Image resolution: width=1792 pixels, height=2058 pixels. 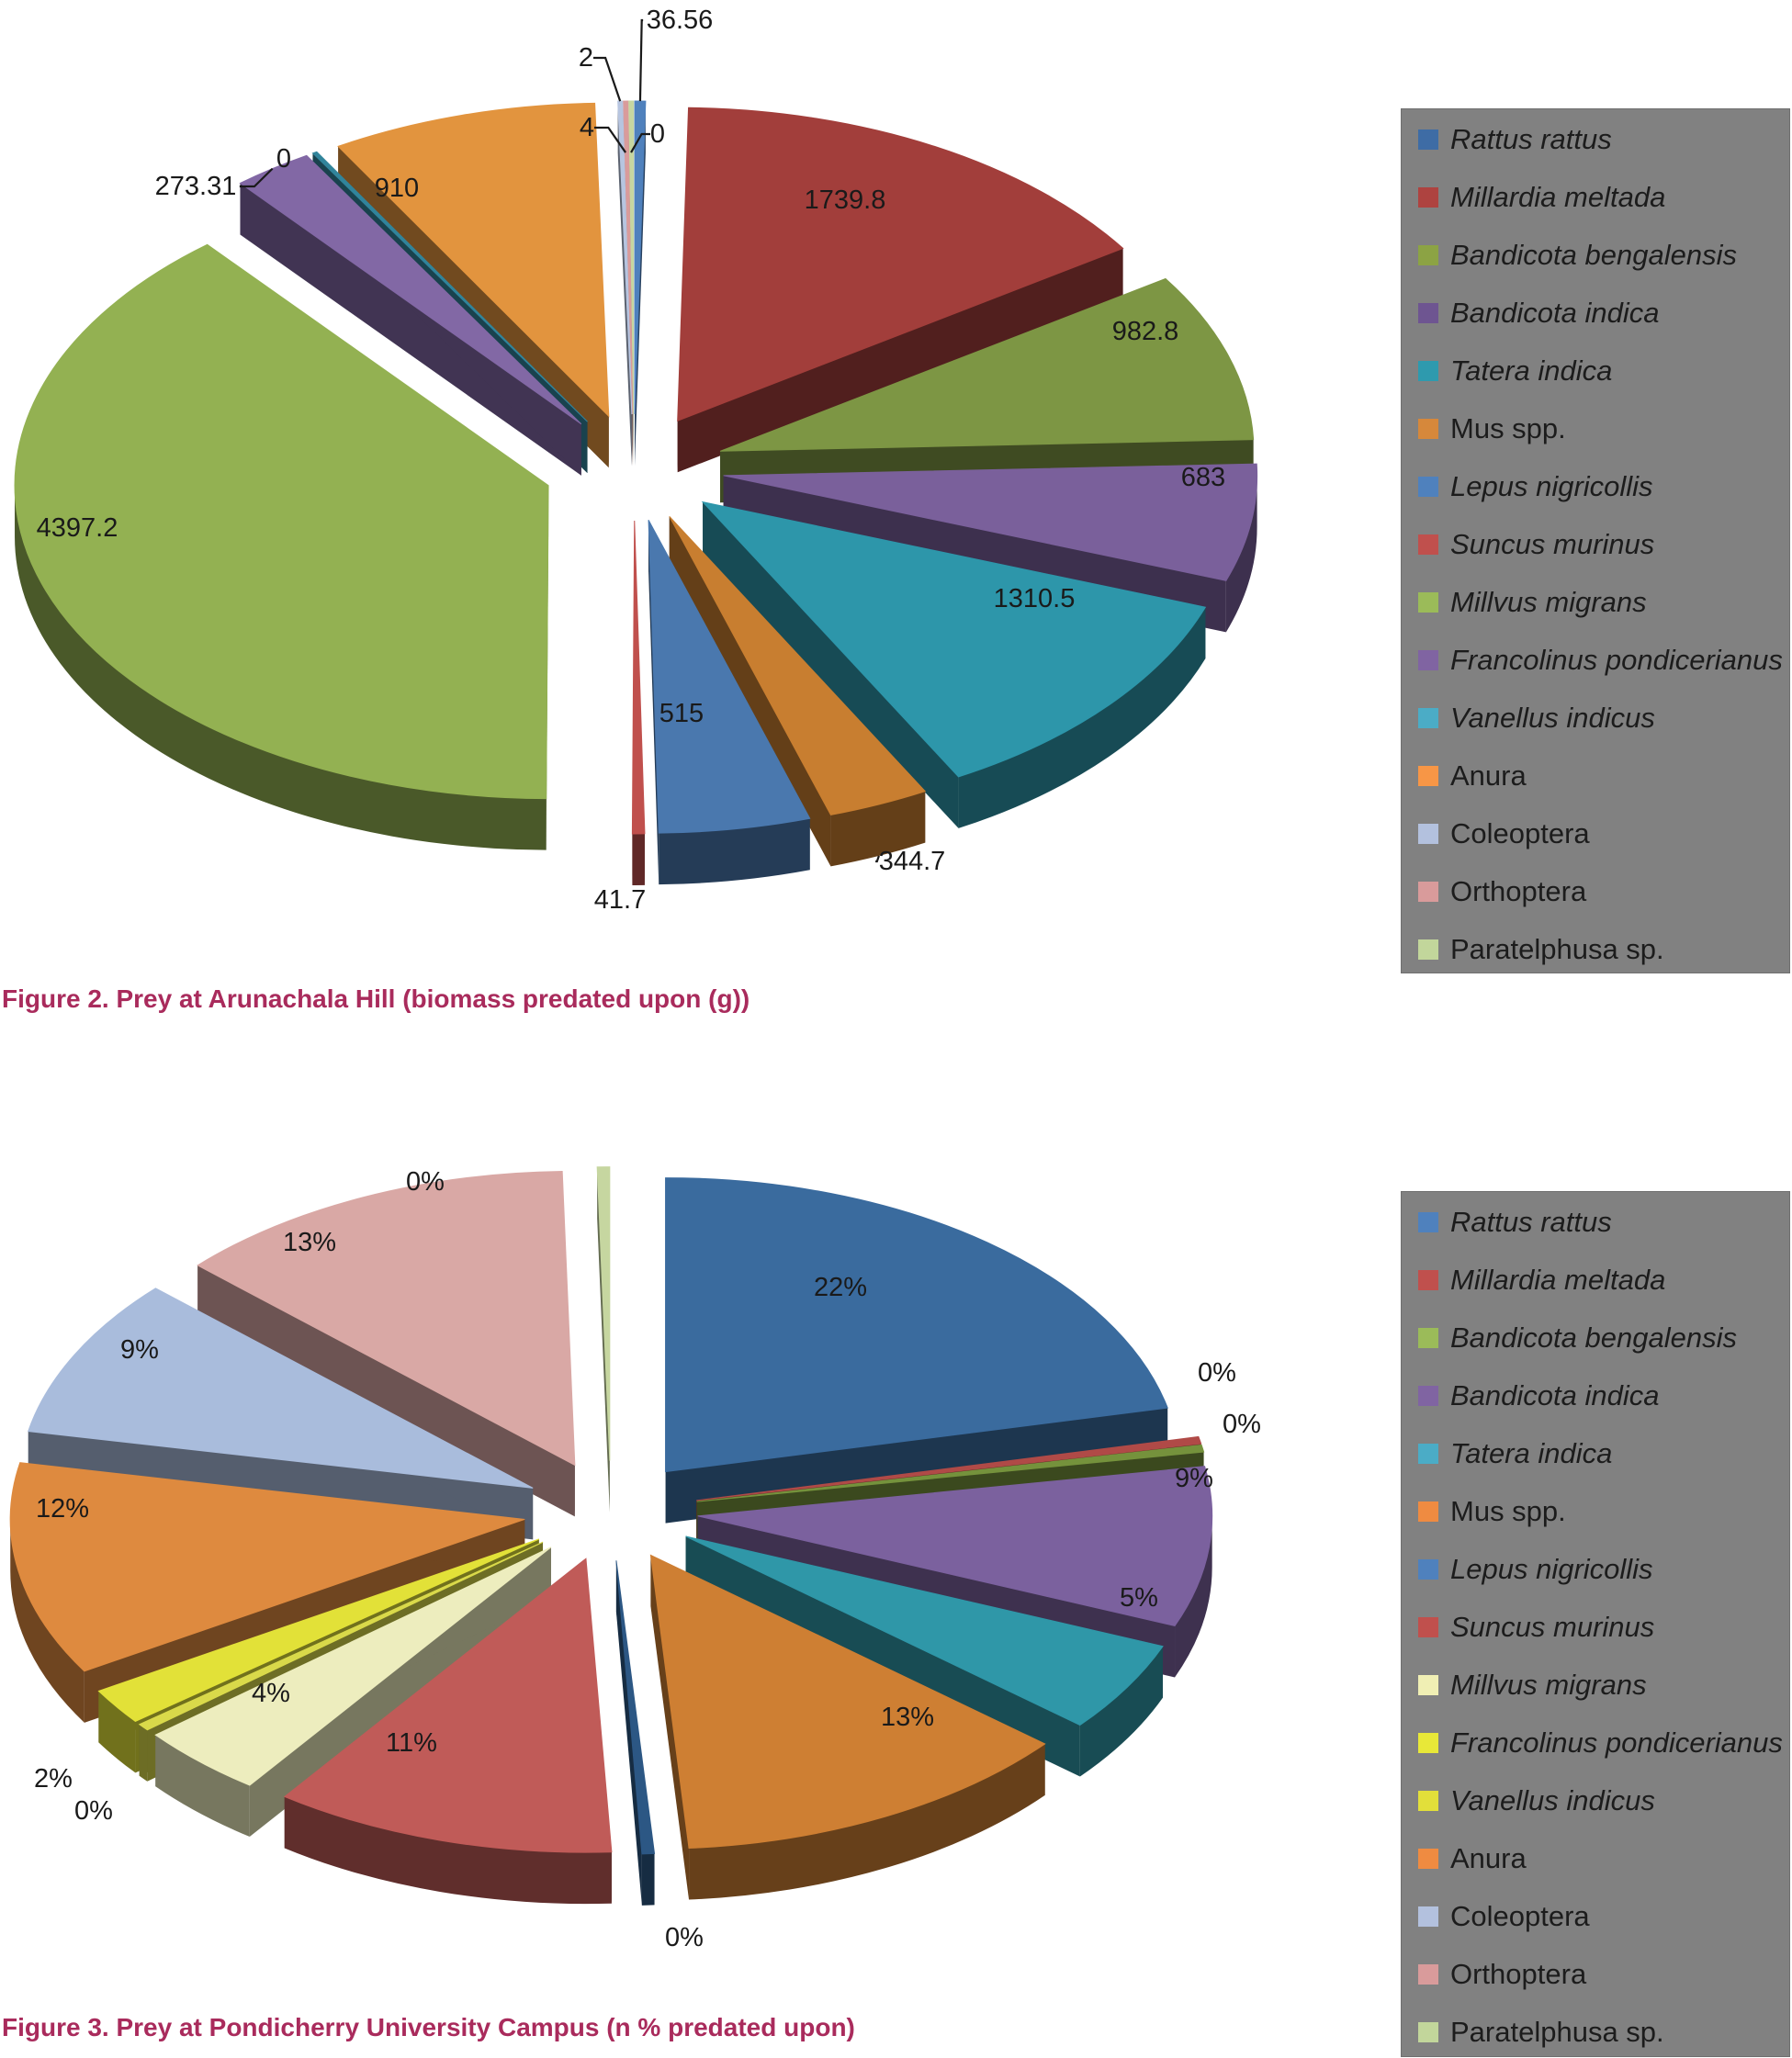 I want to click on pie-slice-mus-spp, so click(x=848, y=1727).